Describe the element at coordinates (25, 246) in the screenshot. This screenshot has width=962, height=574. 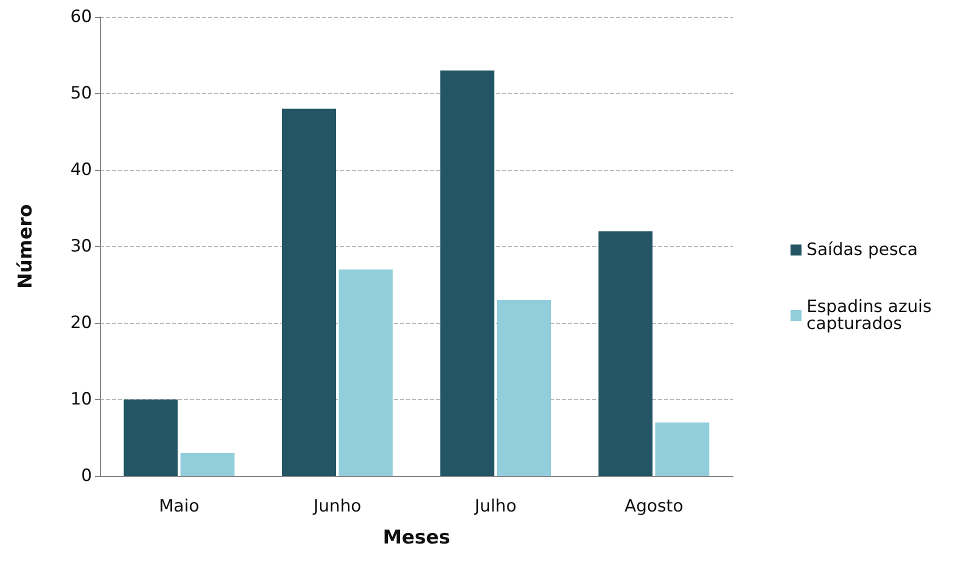
I see `y-axis-title: Número` at that location.